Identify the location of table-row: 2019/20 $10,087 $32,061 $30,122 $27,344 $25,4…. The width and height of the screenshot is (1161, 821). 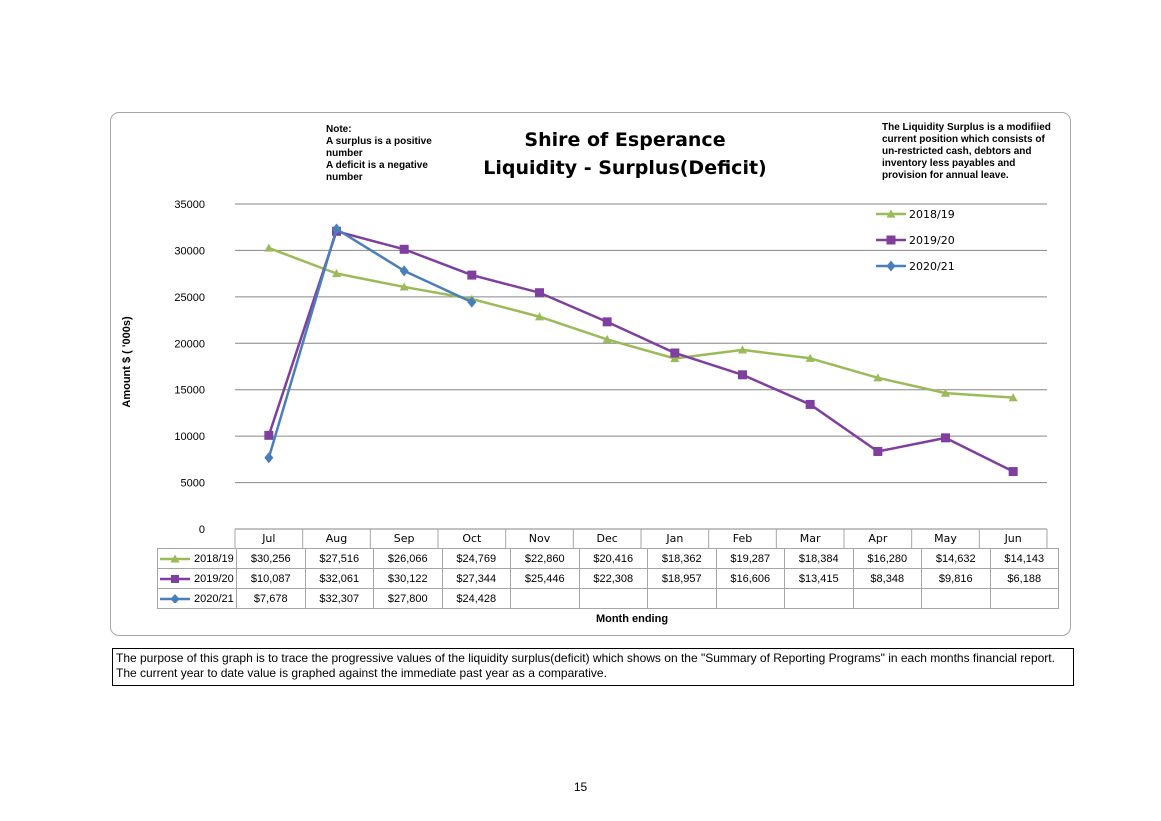
(608, 578).